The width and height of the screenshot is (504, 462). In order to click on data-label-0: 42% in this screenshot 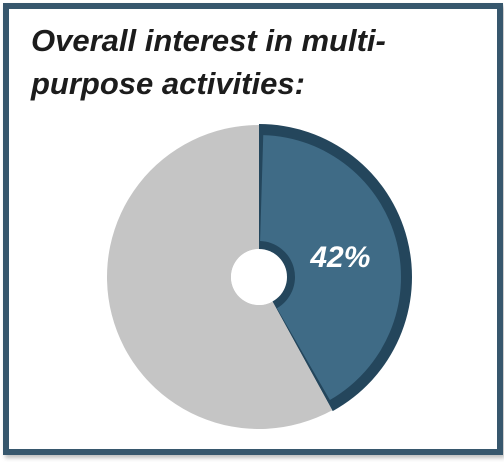, I will do `click(339, 257)`.